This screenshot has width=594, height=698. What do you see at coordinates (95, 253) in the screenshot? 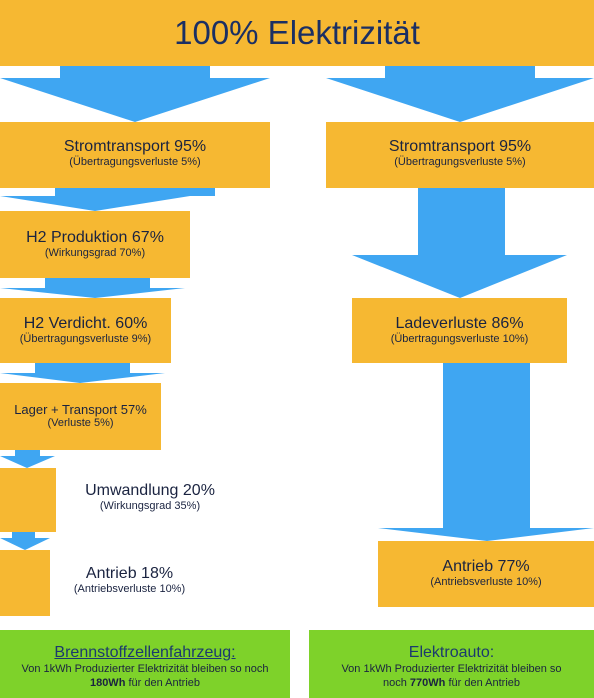
I see `left-h2-production-sub: (Wirkungsgrad 70%)` at bounding box center [95, 253].